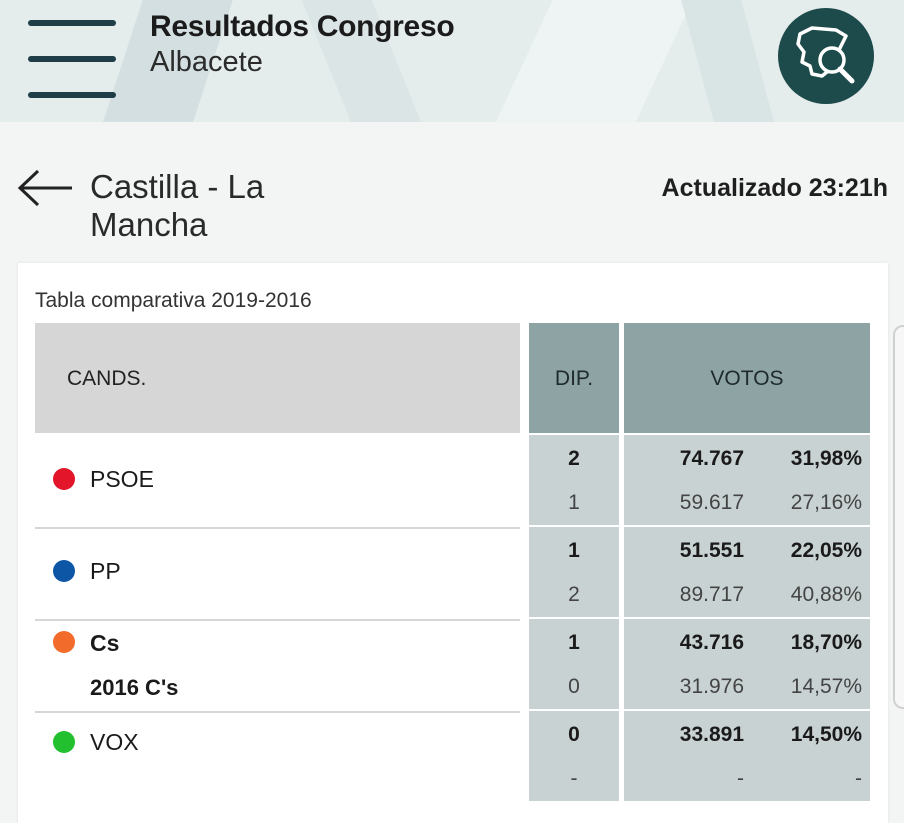 This screenshot has height=823, width=904. I want to click on column-header-label: CANDS., so click(107, 378).